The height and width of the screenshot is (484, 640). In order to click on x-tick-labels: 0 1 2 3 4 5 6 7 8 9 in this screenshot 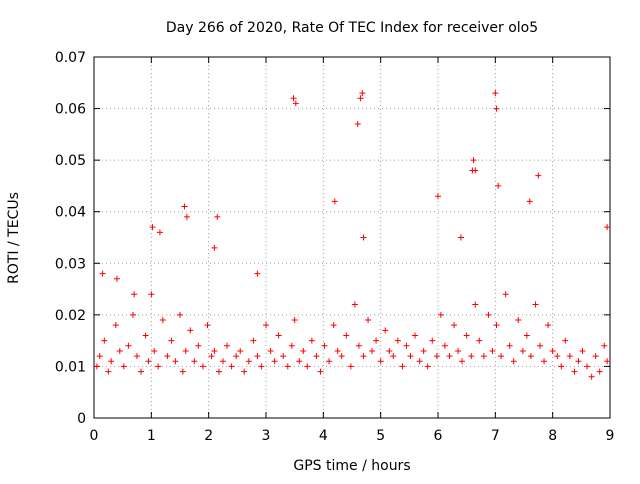, I will do `click(352, 436)`.